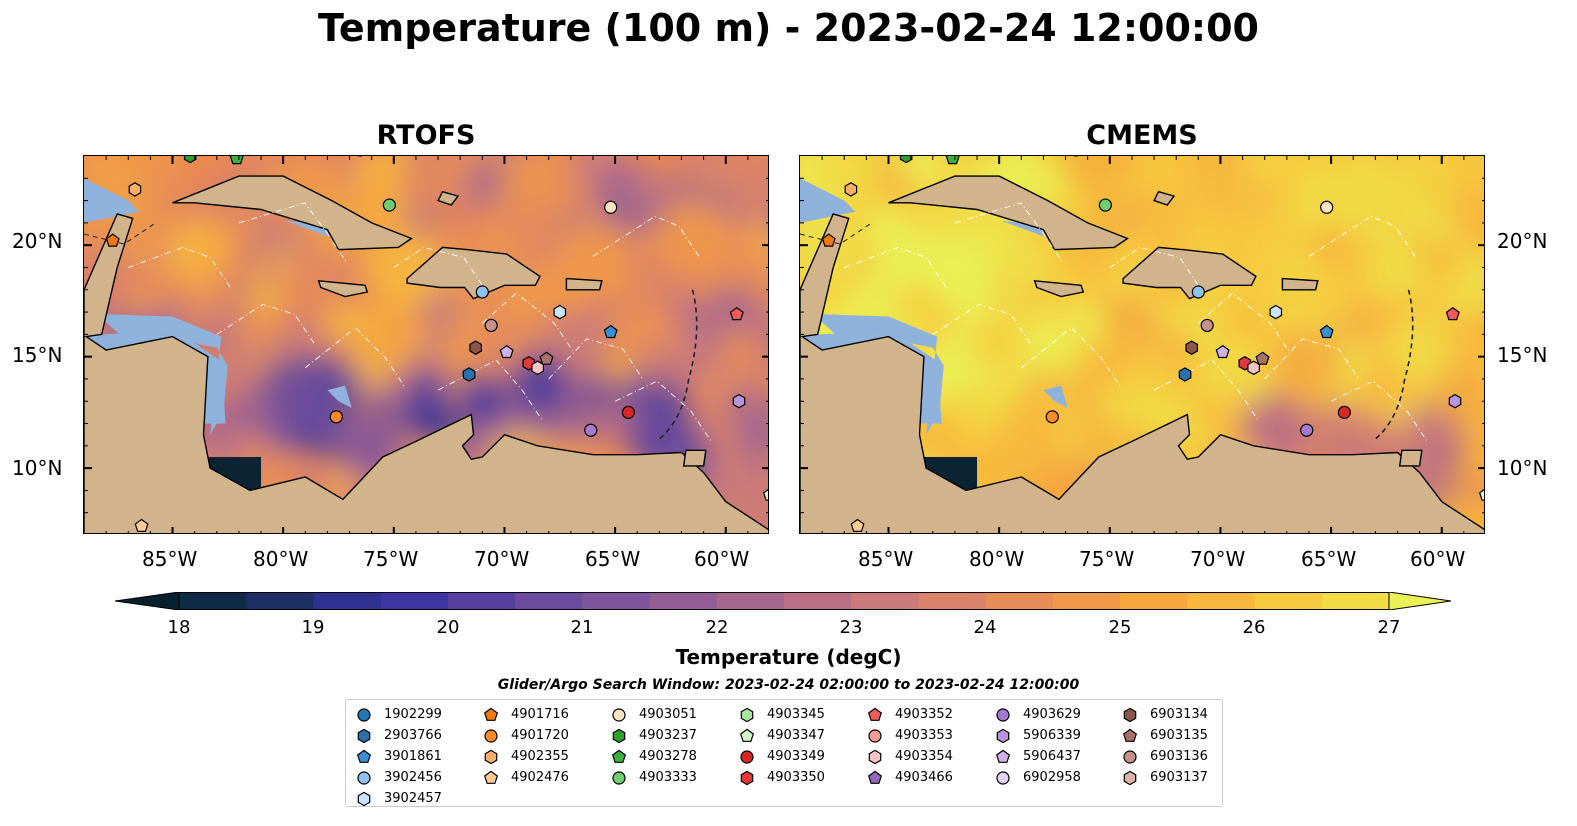  What do you see at coordinates (668, 777) in the screenshot?
I see `legend-label: 4903333` at bounding box center [668, 777].